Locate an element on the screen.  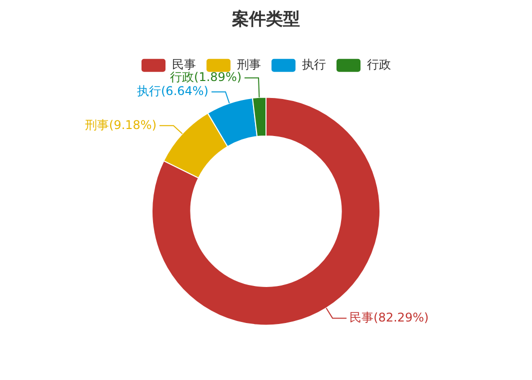
data-label: 刑事(9.18%) is located at coordinates (120, 125).